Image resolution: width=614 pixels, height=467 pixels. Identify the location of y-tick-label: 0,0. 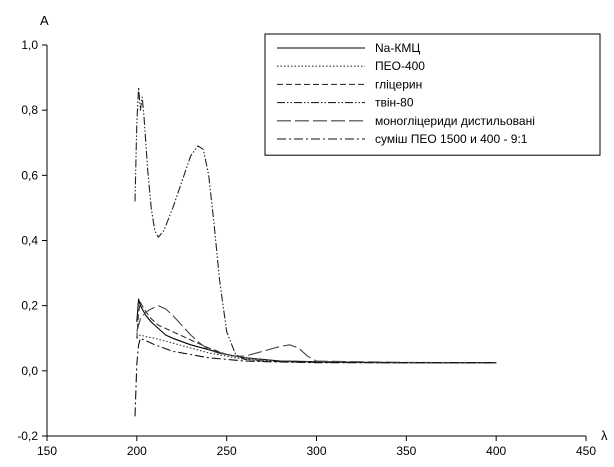
(29, 371).